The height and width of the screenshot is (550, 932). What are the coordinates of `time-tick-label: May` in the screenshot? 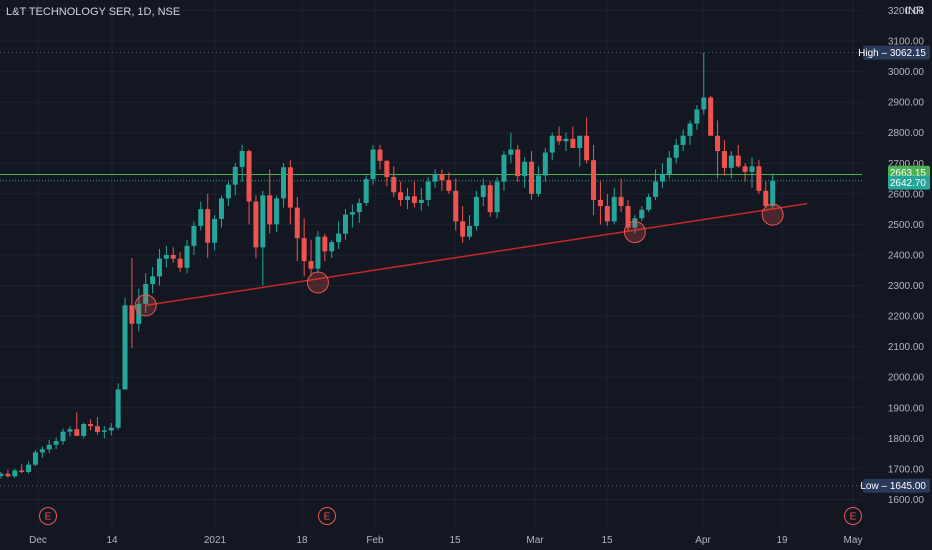 It's located at (853, 540).